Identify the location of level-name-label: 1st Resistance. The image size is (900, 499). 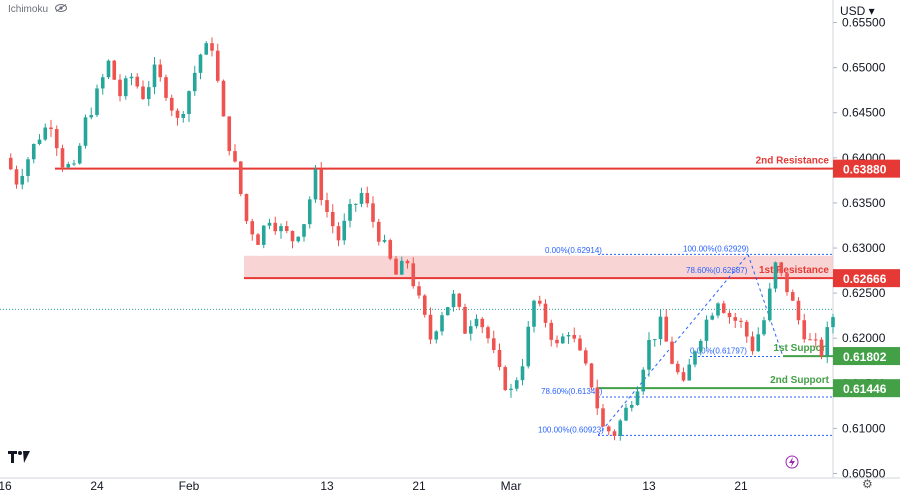
(794, 270).